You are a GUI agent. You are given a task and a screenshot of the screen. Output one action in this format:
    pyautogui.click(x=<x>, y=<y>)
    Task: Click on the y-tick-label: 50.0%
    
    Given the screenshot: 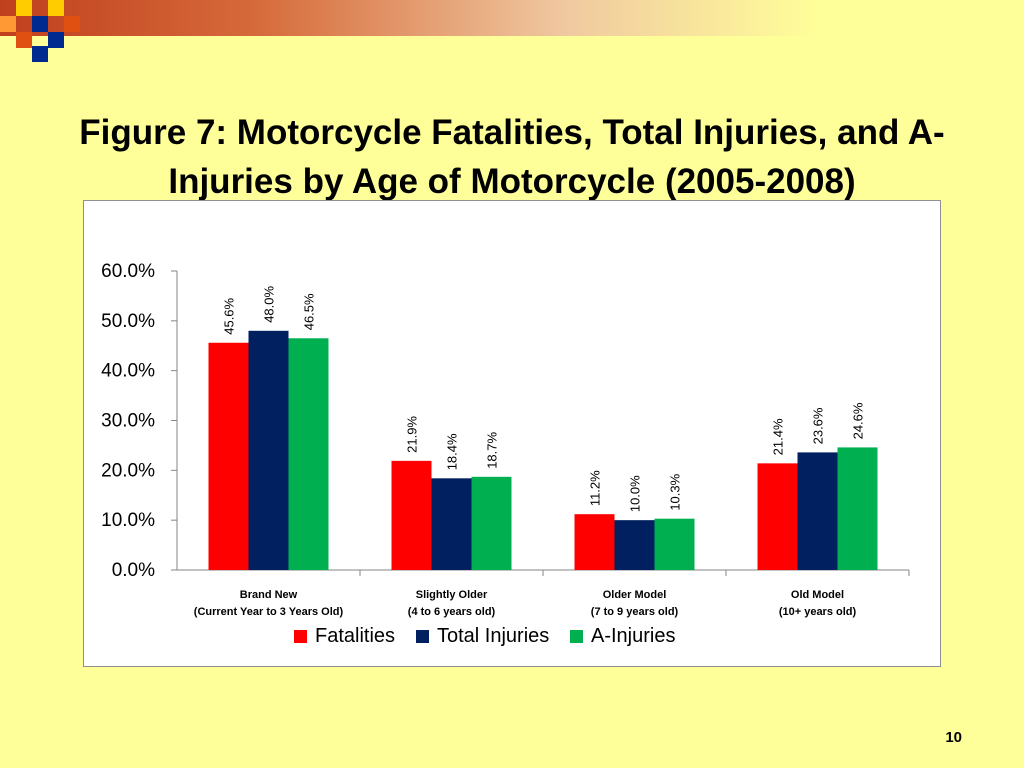 What is the action you would take?
    pyautogui.click(x=128, y=321)
    